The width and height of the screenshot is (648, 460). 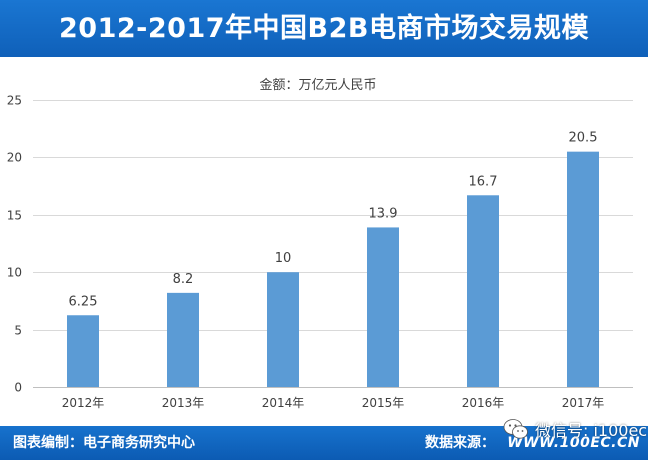 I want to click on wechat-icon, so click(x=515, y=429).